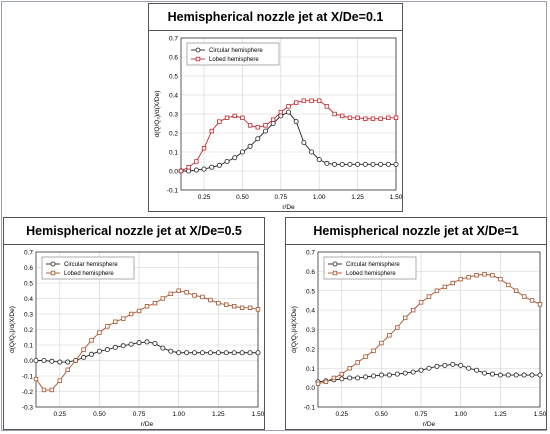  Describe the element at coordinates (134, 231) in the screenshot. I see `chart-title: Hemispherical nozzle jet at X/De=0.5` at that location.